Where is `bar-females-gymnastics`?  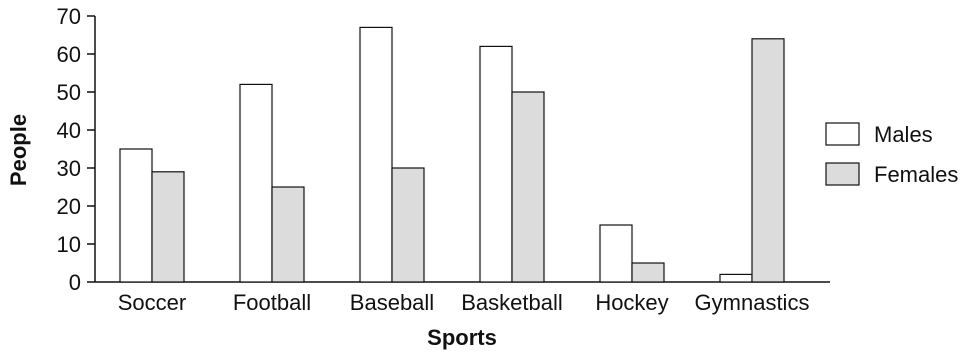 bar-females-gymnastics is located at coordinates (768, 160).